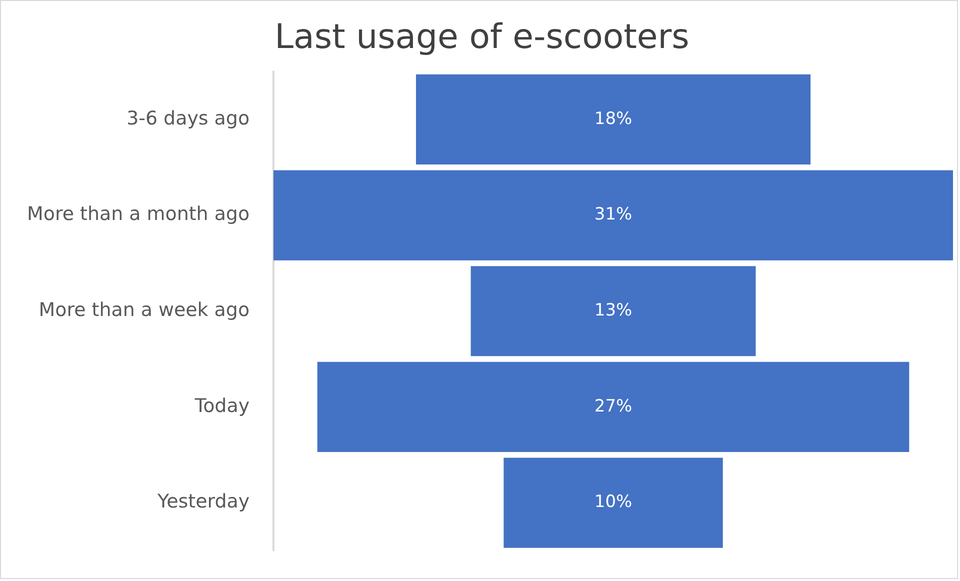 The width and height of the screenshot is (960, 581). What do you see at coordinates (613, 214) in the screenshot?
I see `data-label: 31%` at bounding box center [613, 214].